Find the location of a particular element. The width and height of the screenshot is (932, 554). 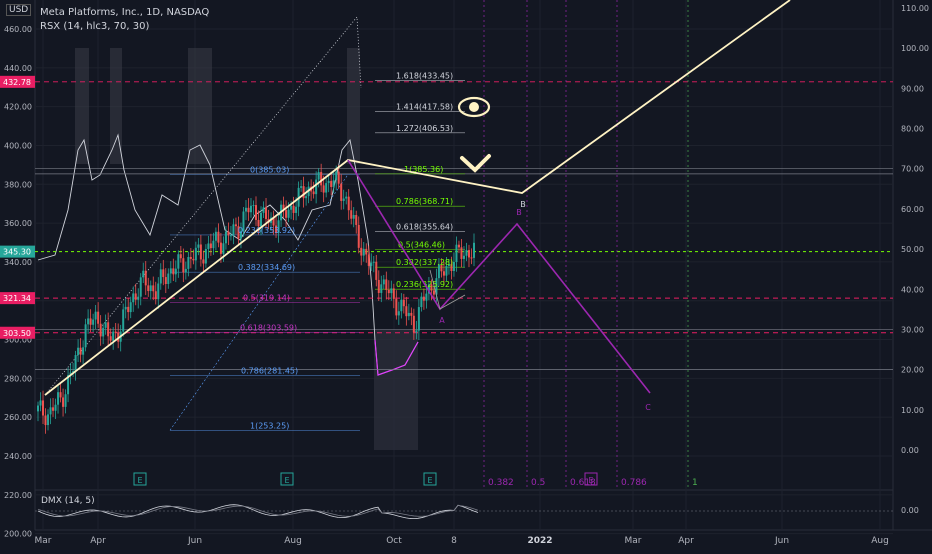

earnings-marker is located at coordinates (591, 479).